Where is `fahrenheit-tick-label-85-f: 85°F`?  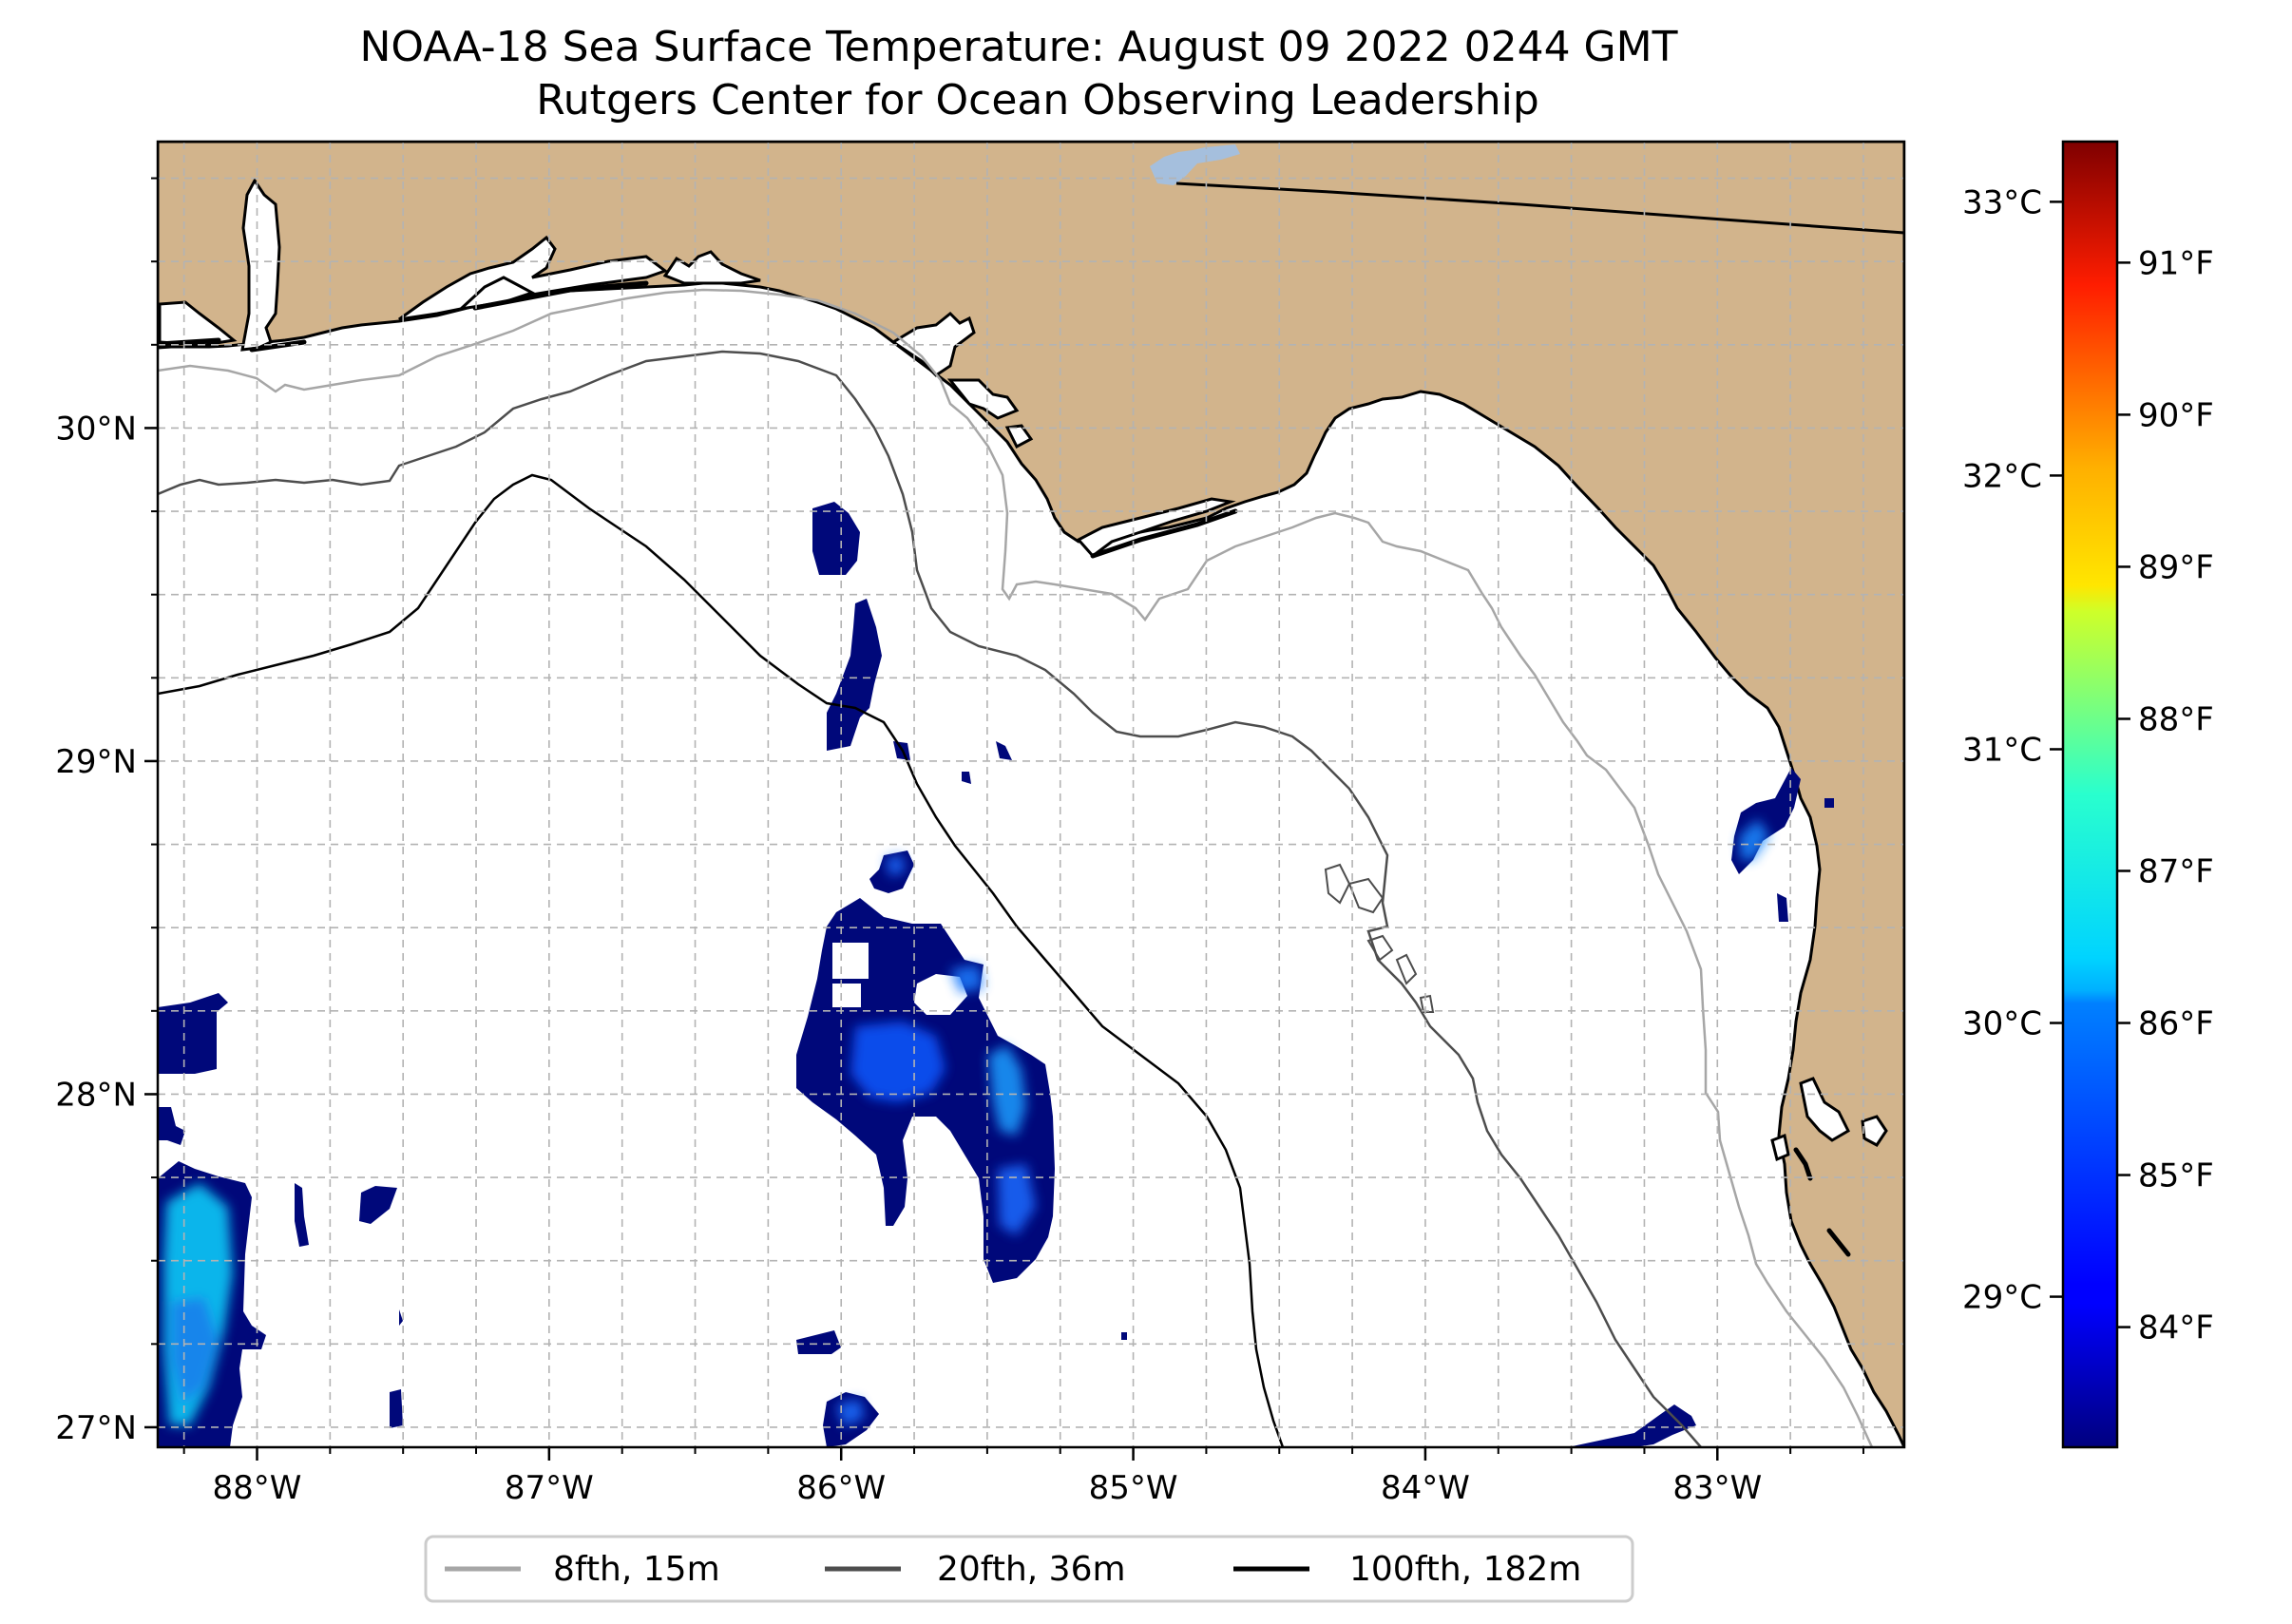 fahrenheit-tick-label-85-f: 85°F is located at coordinates (2176, 1176).